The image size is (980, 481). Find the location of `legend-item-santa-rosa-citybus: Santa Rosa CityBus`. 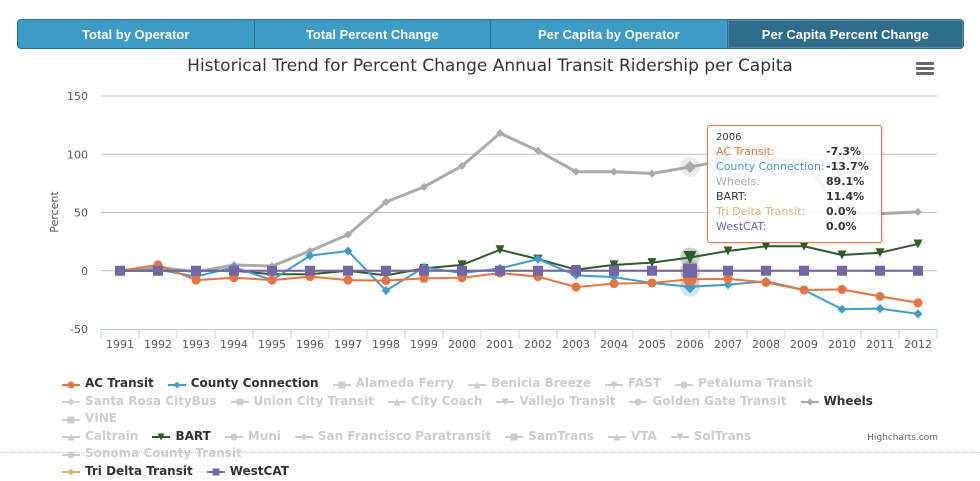

legend-item-santa-rosa-citybus: Santa Rosa CityBus is located at coordinates (139, 401).